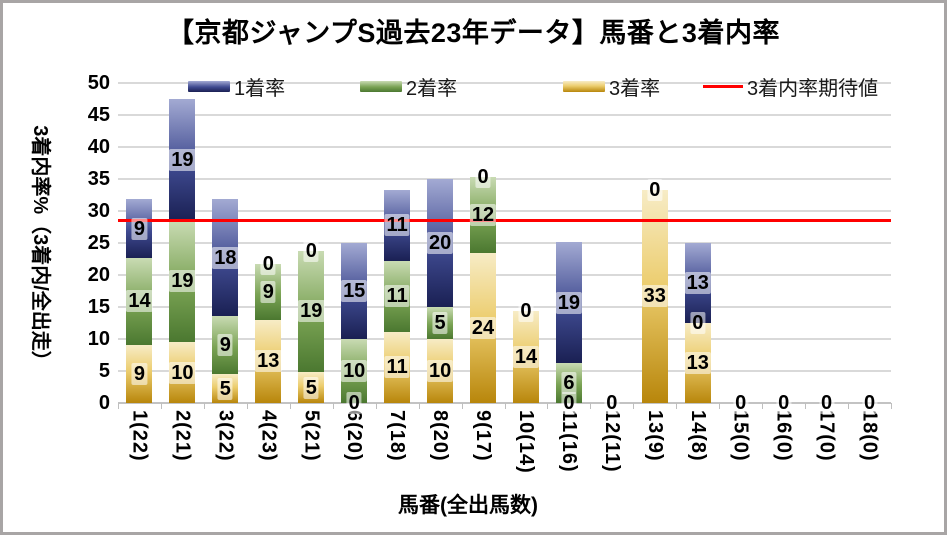 The image size is (947, 535). What do you see at coordinates (98, 179) in the screenshot?
I see `y-axis-tick-label: 35` at bounding box center [98, 179].